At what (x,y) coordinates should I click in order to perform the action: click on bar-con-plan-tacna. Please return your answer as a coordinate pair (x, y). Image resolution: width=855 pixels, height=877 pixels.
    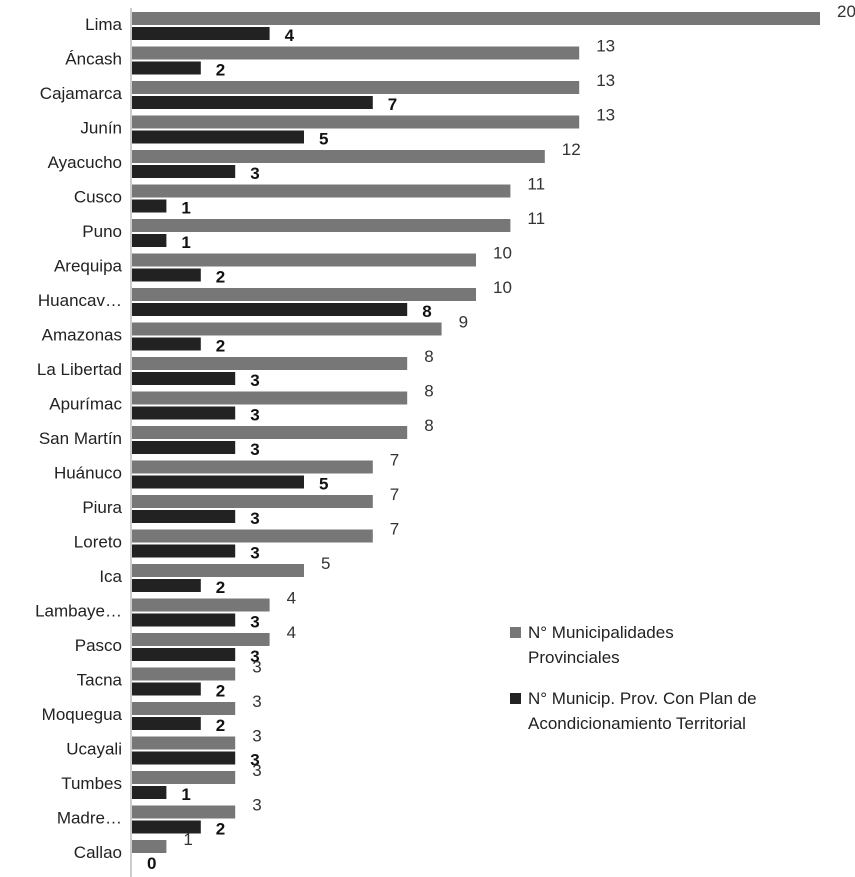
    Looking at the image, I should click on (166, 689).